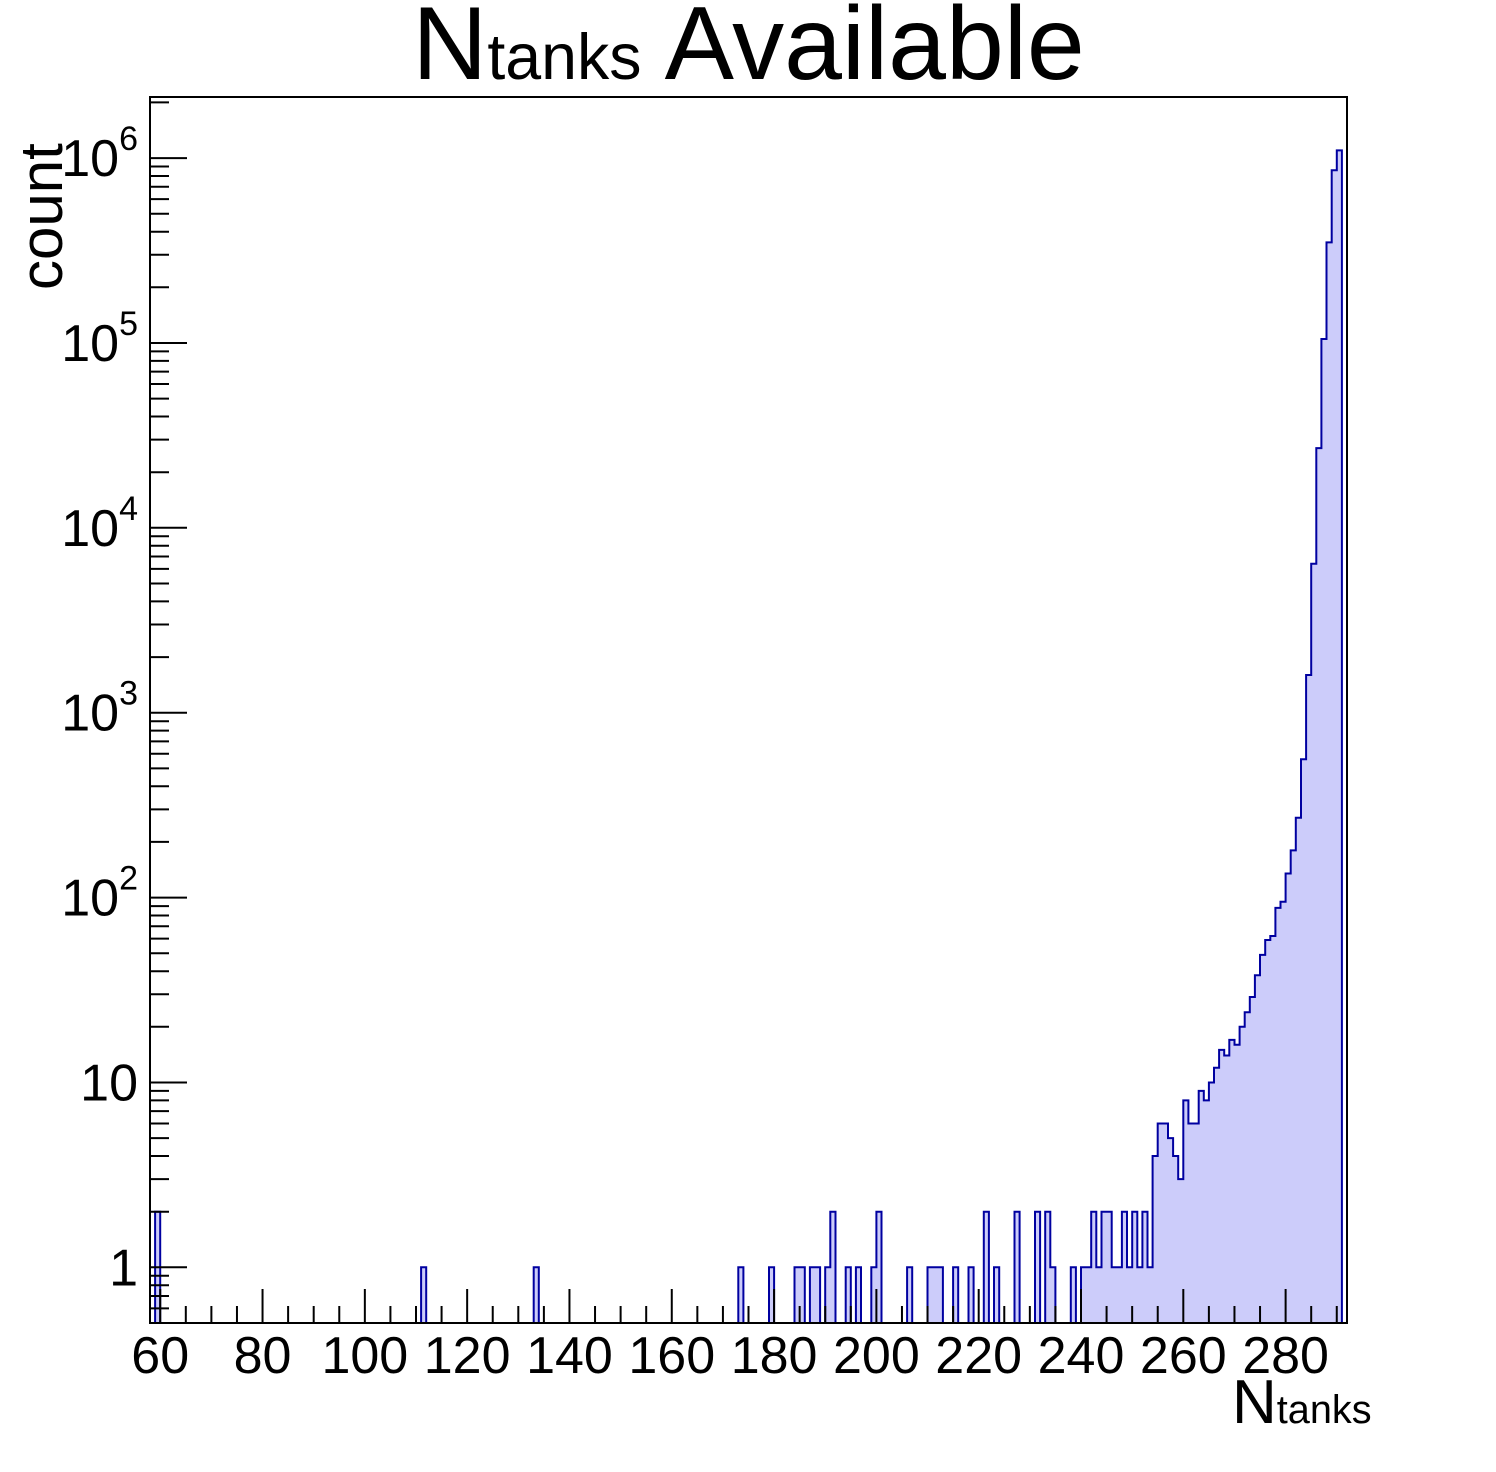 This screenshot has width=1496, height=1472. What do you see at coordinates (1285, 1356) in the screenshot?
I see `x-tick-label: 280` at bounding box center [1285, 1356].